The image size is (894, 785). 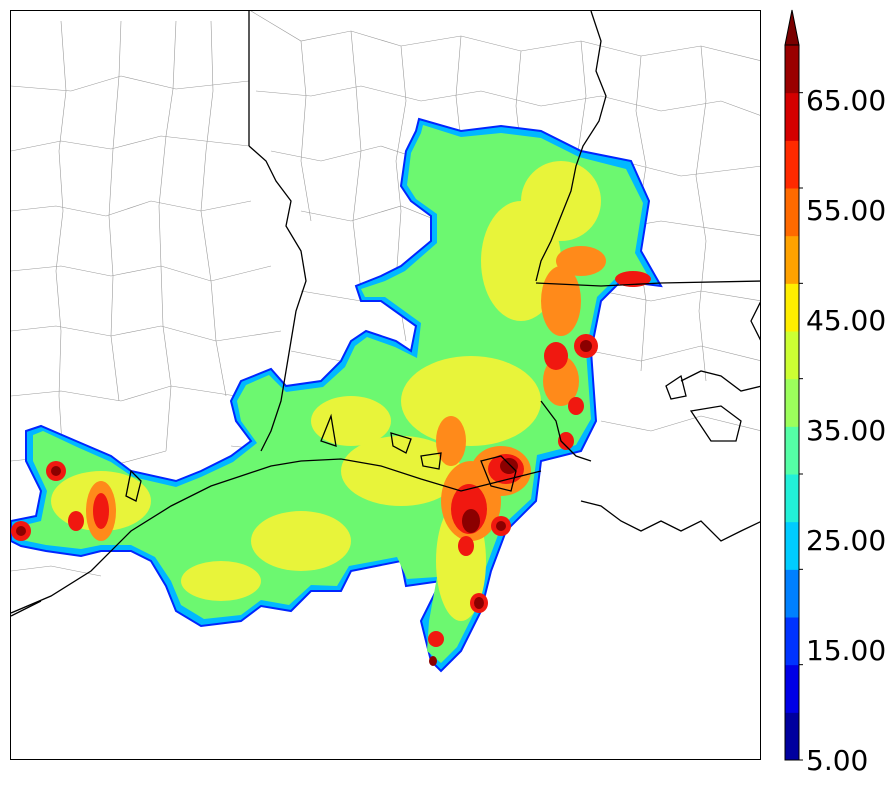 What do you see at coordinates (837, 760) in the screenshot?
I see `colorbar-tick-label: 5.00` at bounding box center [837, 760].